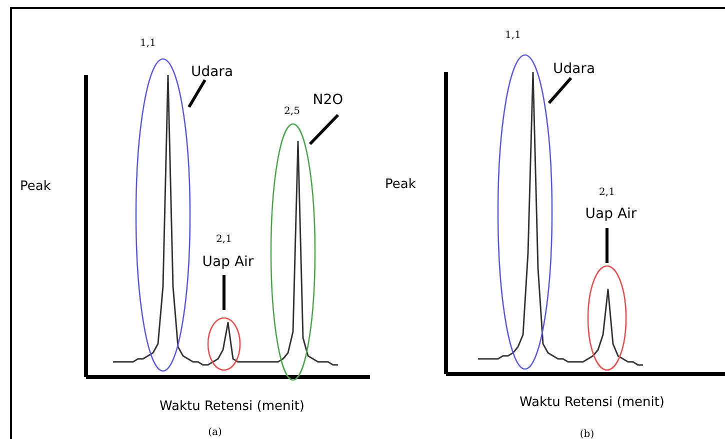 The width and height of the screenshot is (725, 439). Describe the element at coordinates (587, 434) in the screenshot. I see `text: (b)` at that location.